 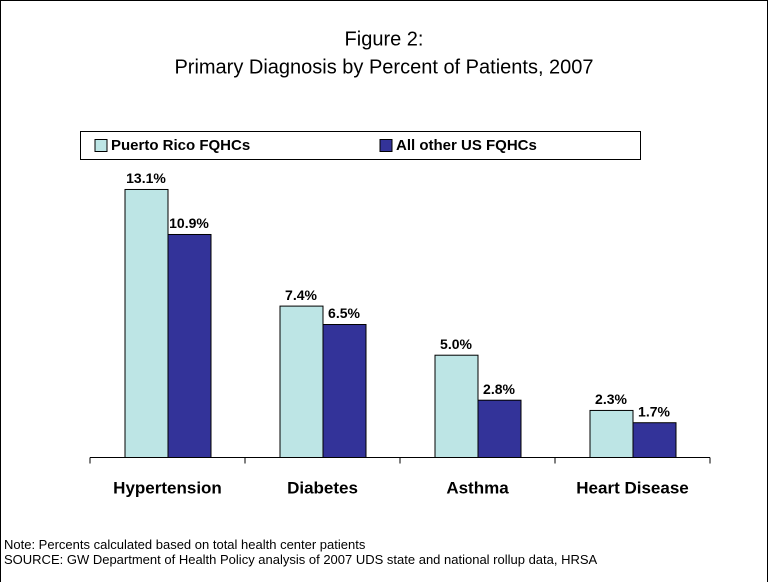 What do you see at coordinates (146, 178) in the screenshot?
I see `data-label: 13.1%` at bounding box center [146, 178].